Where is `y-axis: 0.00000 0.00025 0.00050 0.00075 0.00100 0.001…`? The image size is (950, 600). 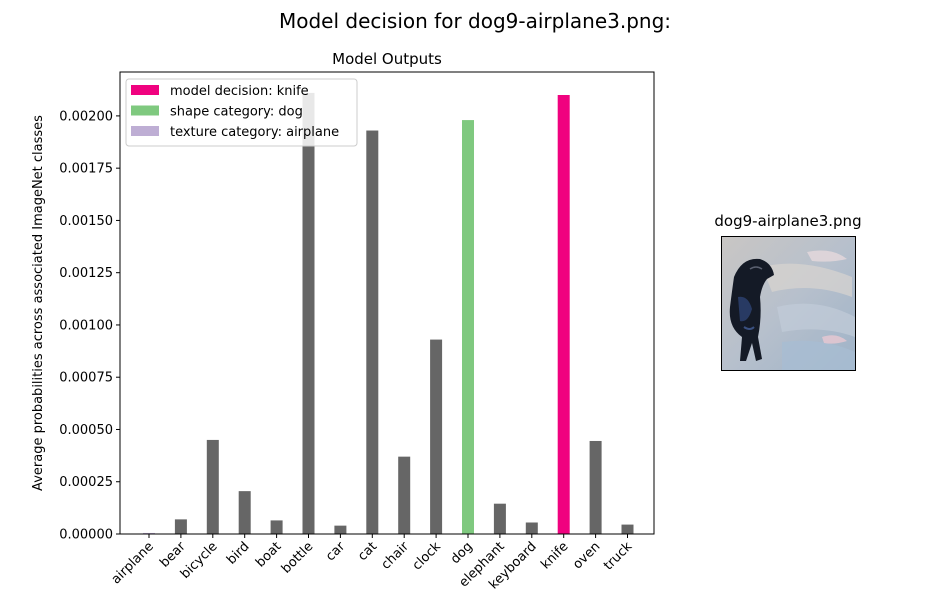 y-axis: 0.00000 0.00025 0.00050 0.00075 0.00100 0.001… is located at coordinates (89, 326).